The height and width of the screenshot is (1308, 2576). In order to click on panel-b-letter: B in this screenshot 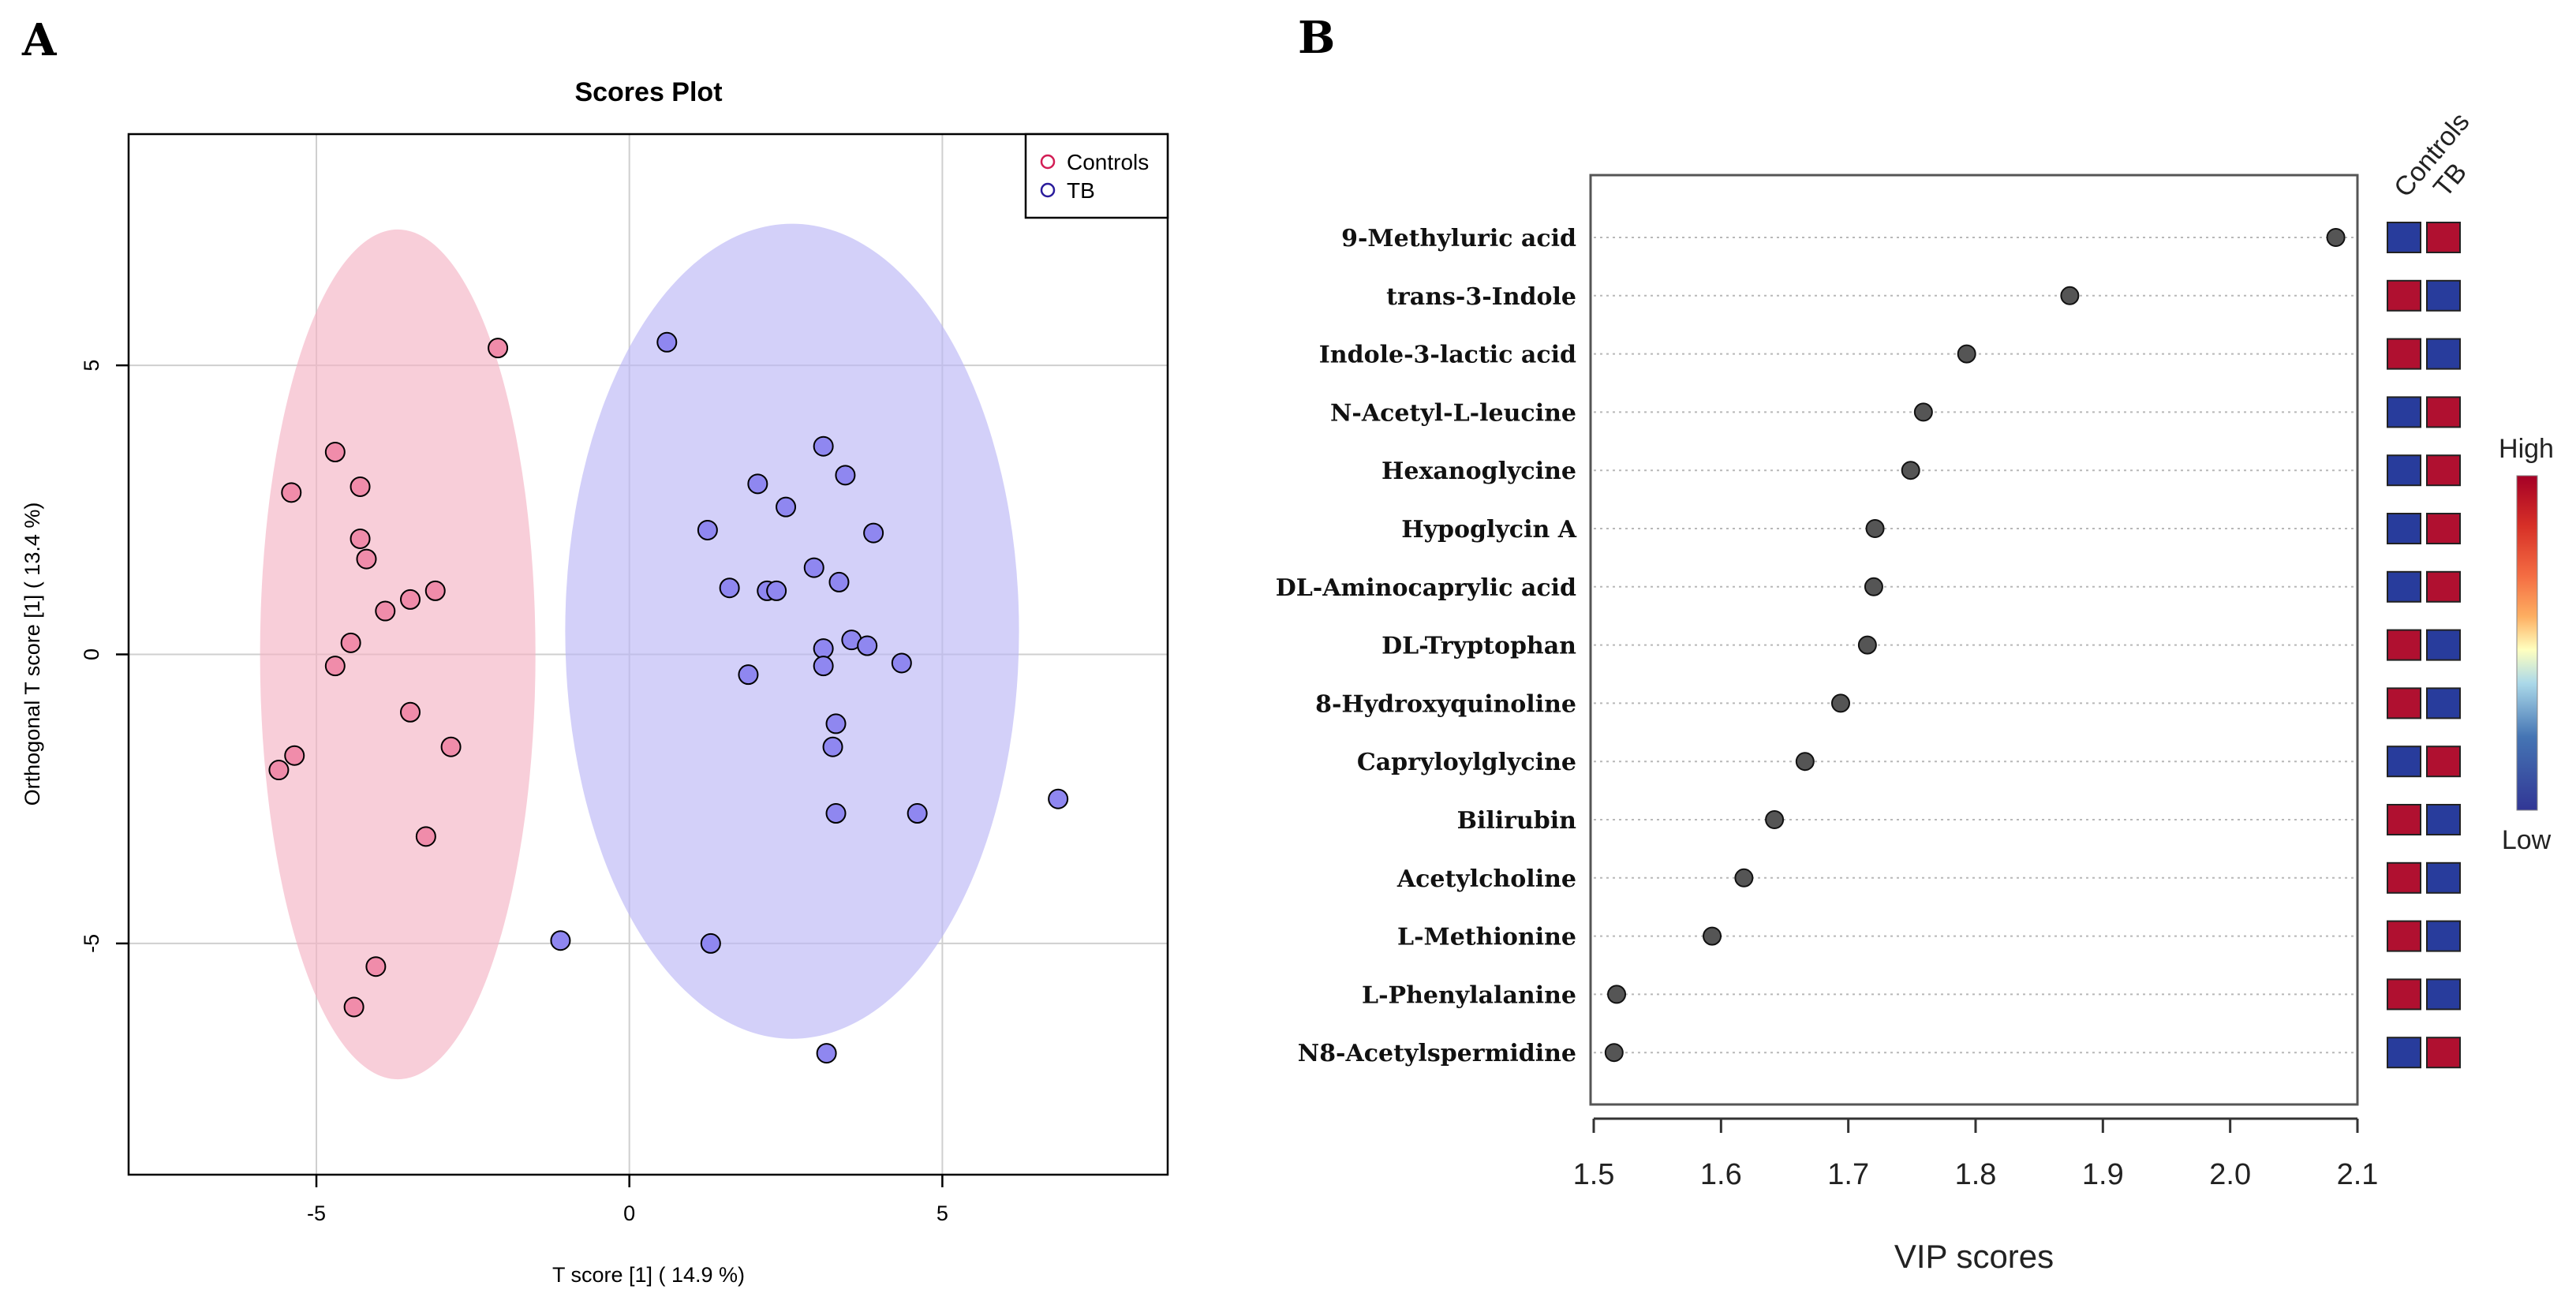, I will do `click(1316, 38)`.